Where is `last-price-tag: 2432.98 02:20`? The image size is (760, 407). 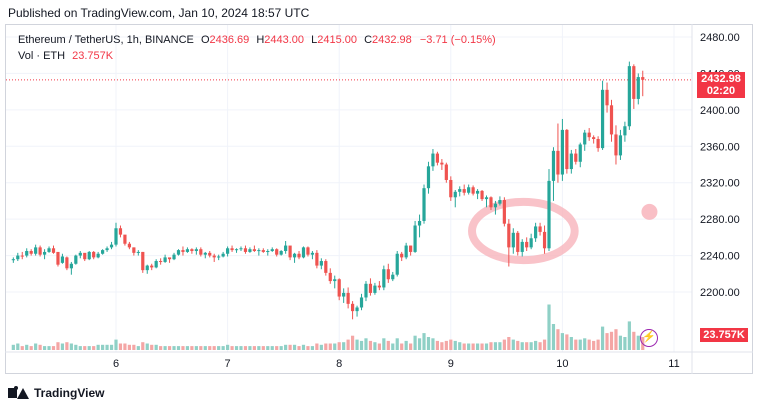 last-price-tag: 2432.98 02:20 is located at coordinates (721, 85).